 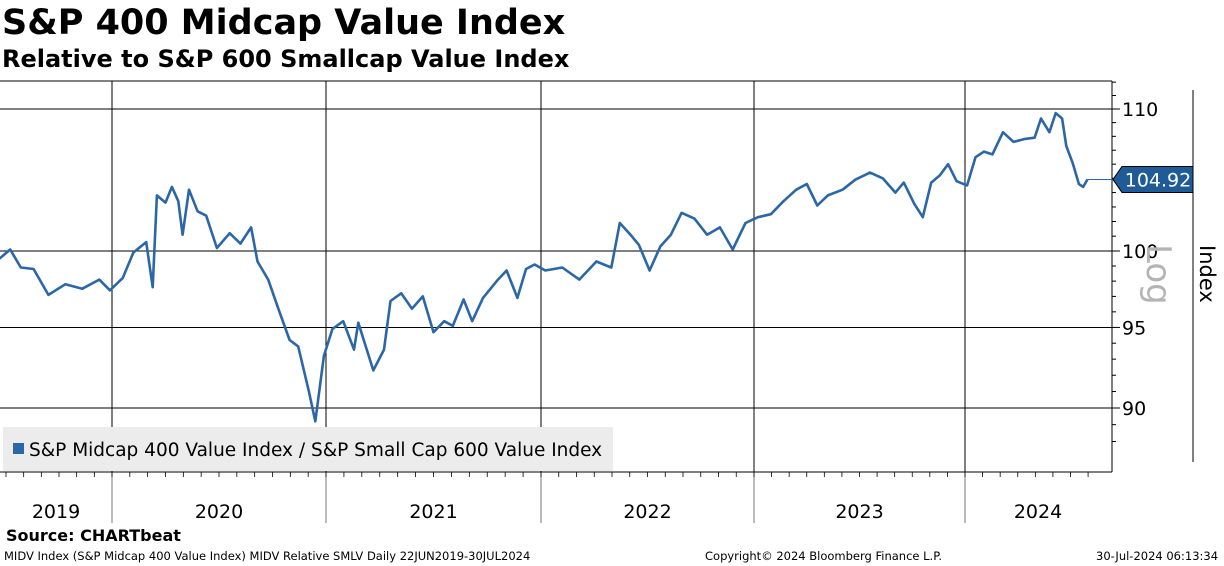 What do you see at coordinates (1038, 512) in the screenshot?
I see `x-tick-label-2024: 2024` at bounding box center [1038, 512].